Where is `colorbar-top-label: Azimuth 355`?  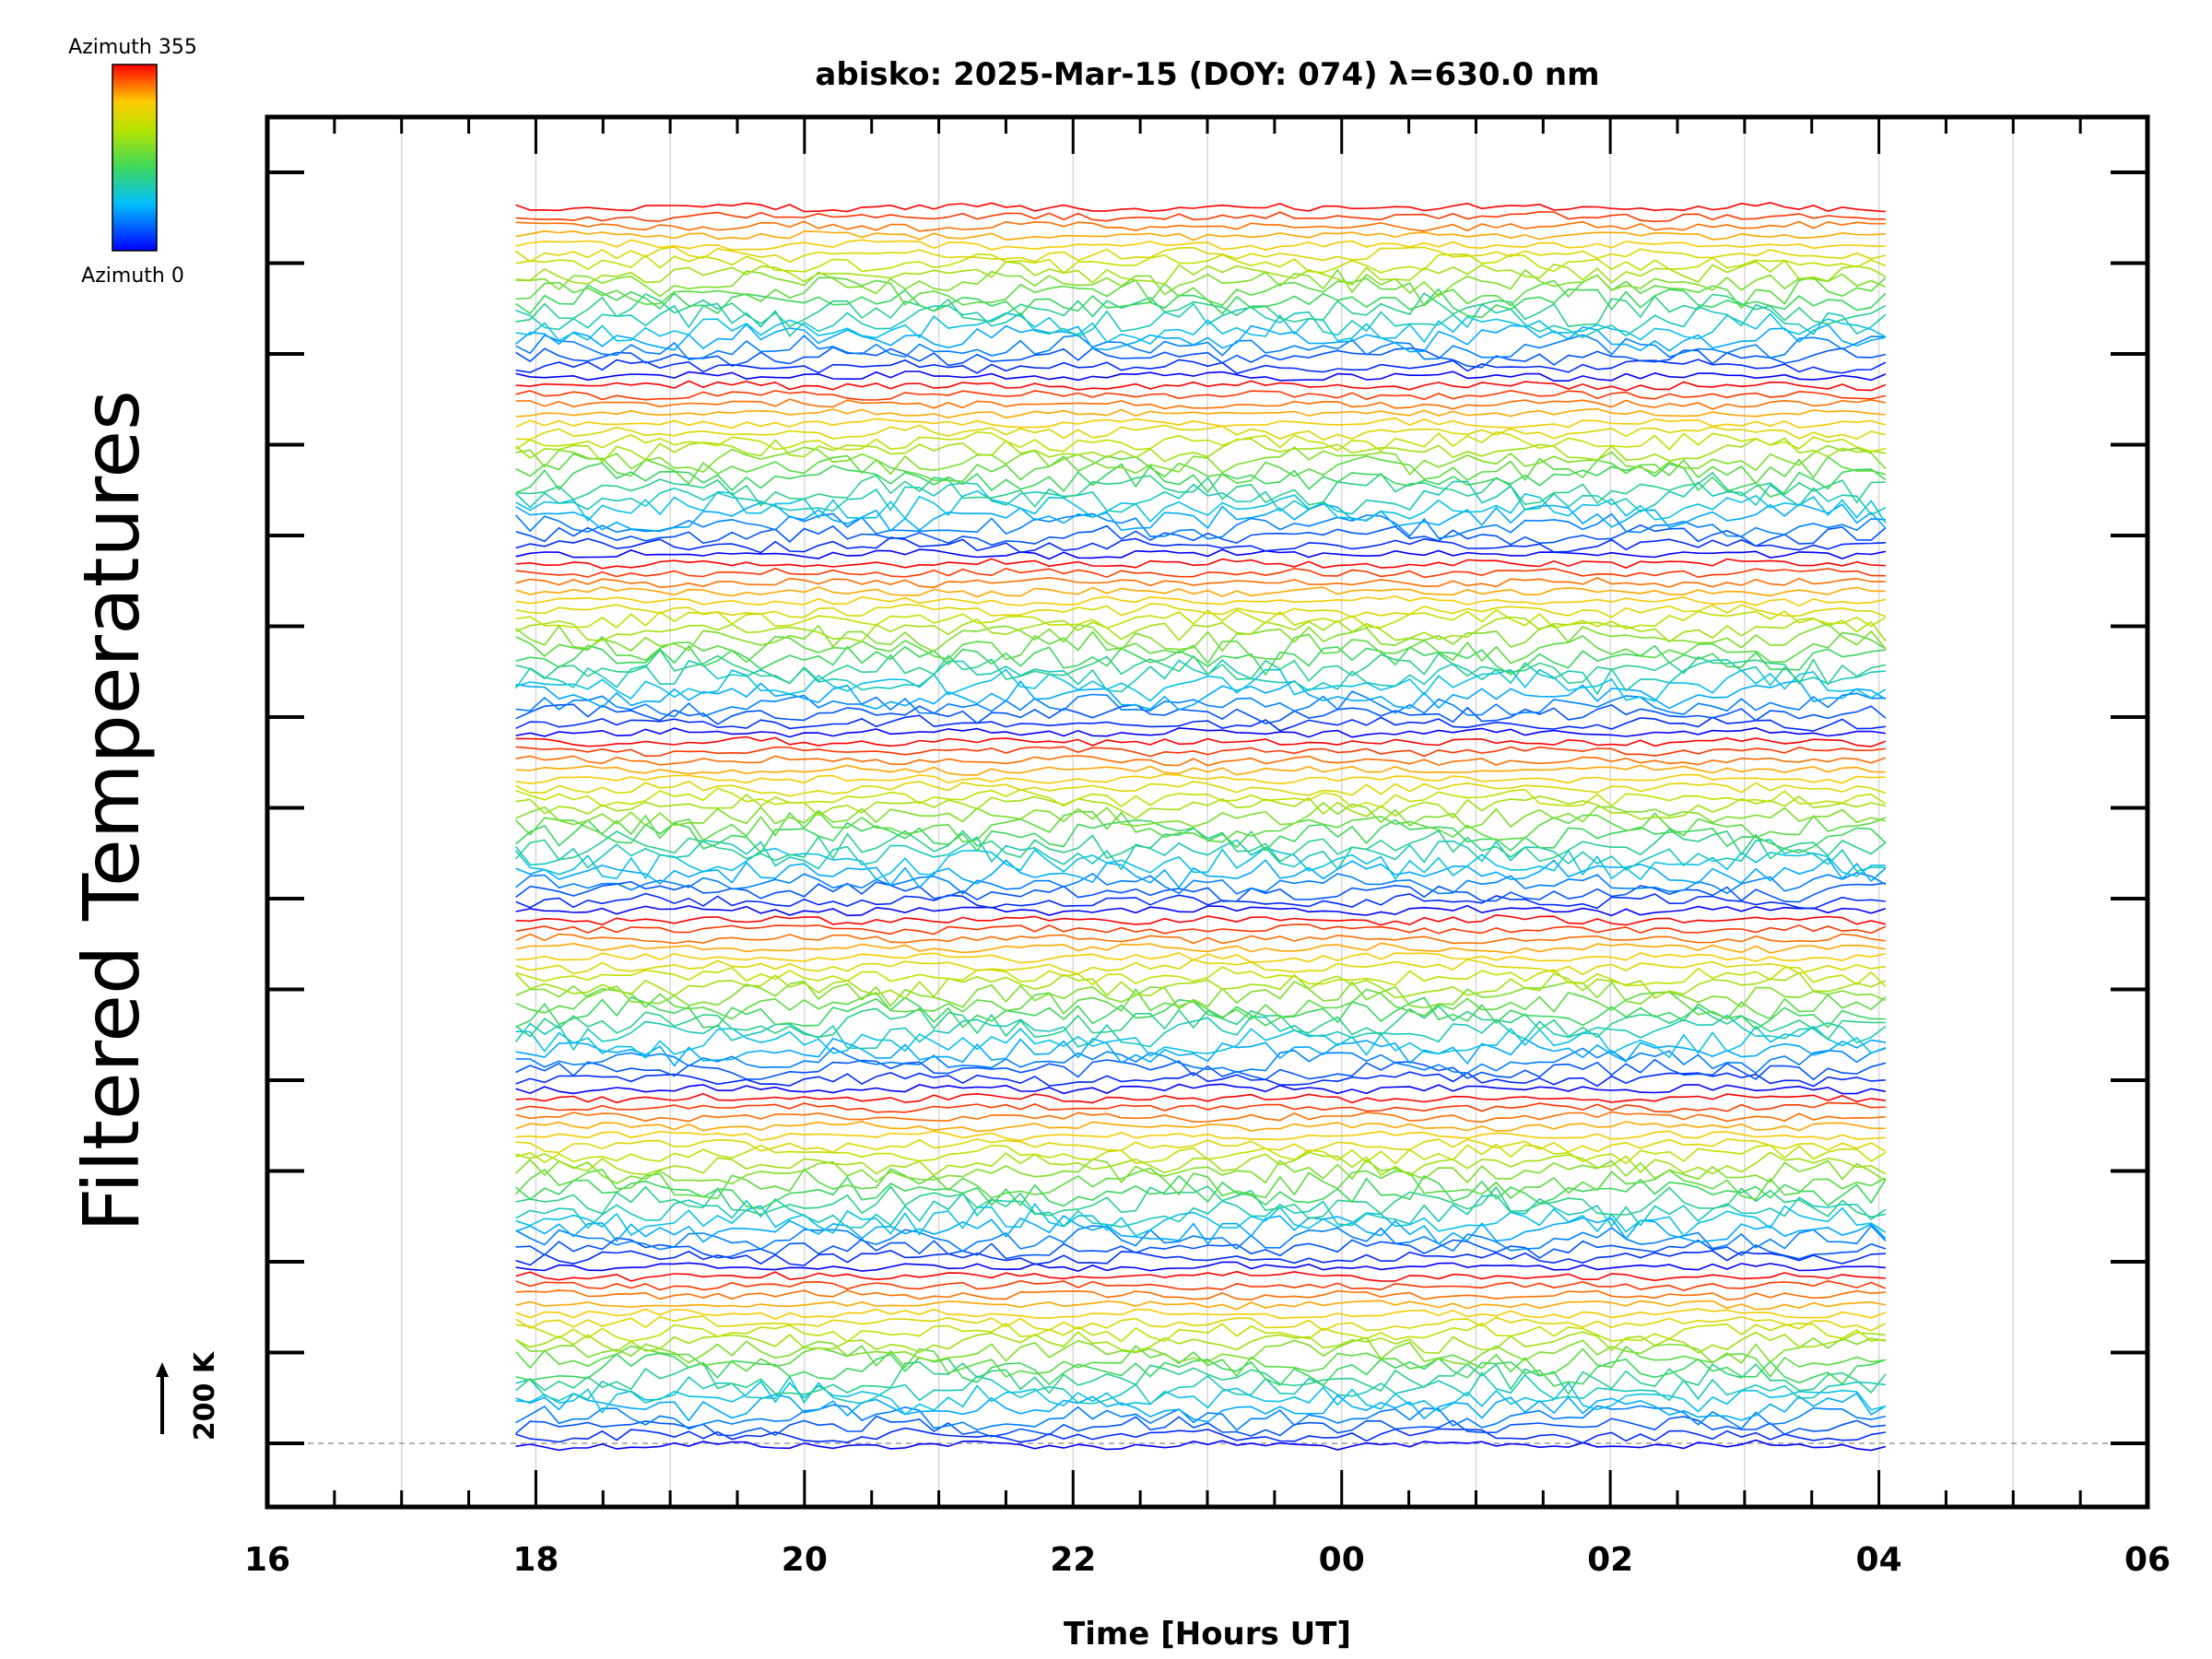
colorbar-top-label: Azimuth 355 is located at coordinates (132, 47).